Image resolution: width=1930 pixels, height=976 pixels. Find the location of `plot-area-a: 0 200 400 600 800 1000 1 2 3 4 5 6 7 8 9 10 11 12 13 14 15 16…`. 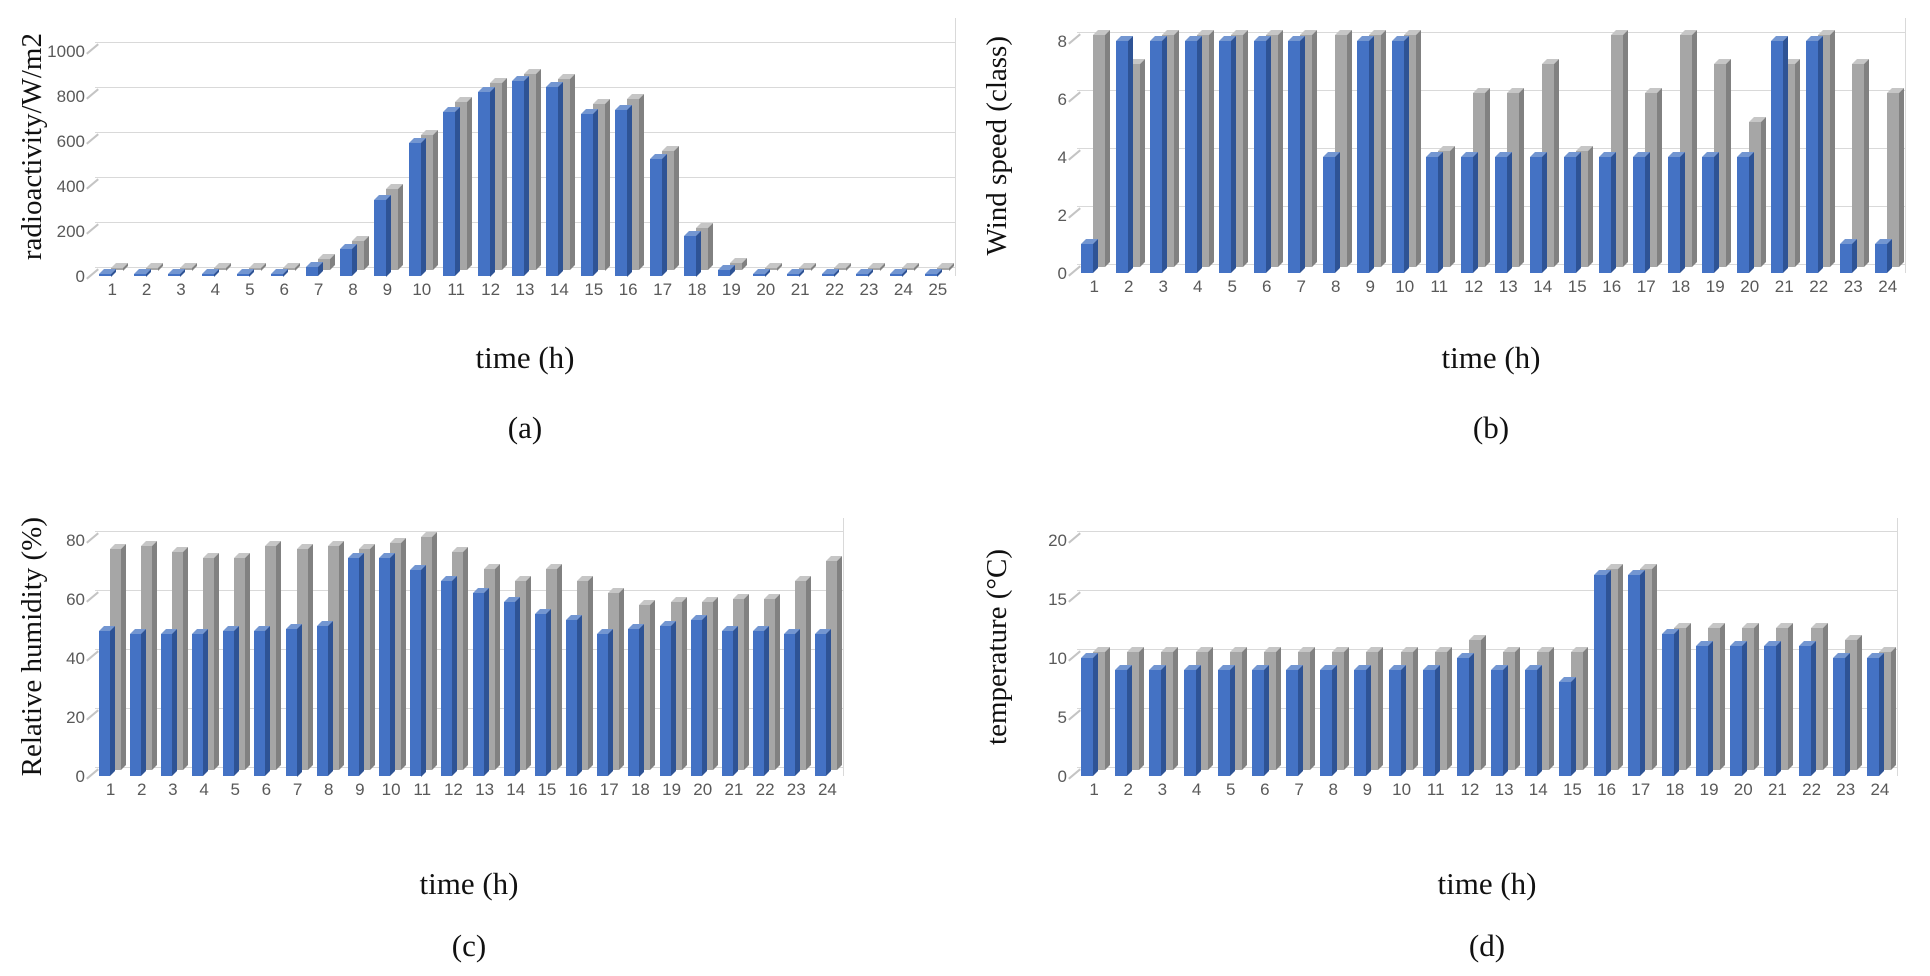

plot-area-a: 0 200 400 600 800 1000 1 2 3 4 5 6 7 8 9 10 11 12 13 14 15 16… is located at coordinates (501, 158).